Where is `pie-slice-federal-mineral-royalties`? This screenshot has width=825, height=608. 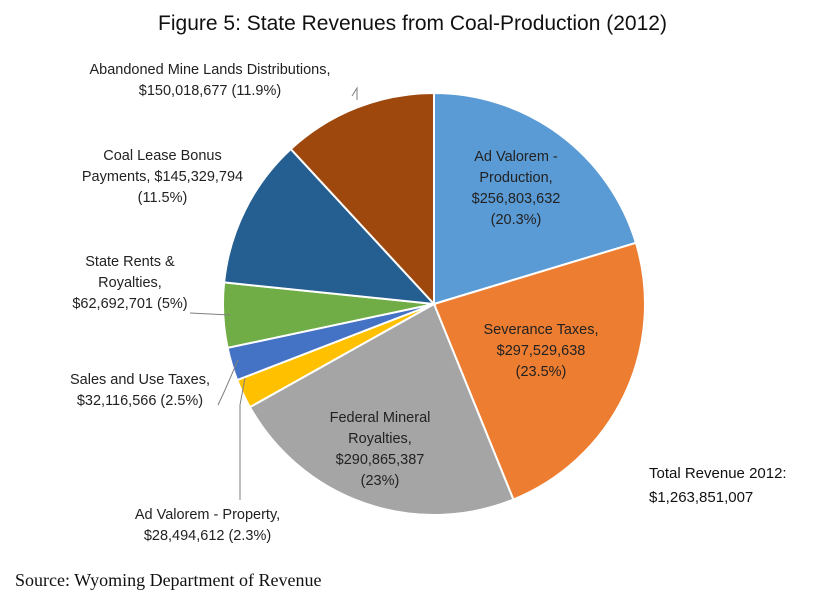
pie-slice-federal-mineral-royalties is located at coordinates (381, 409).